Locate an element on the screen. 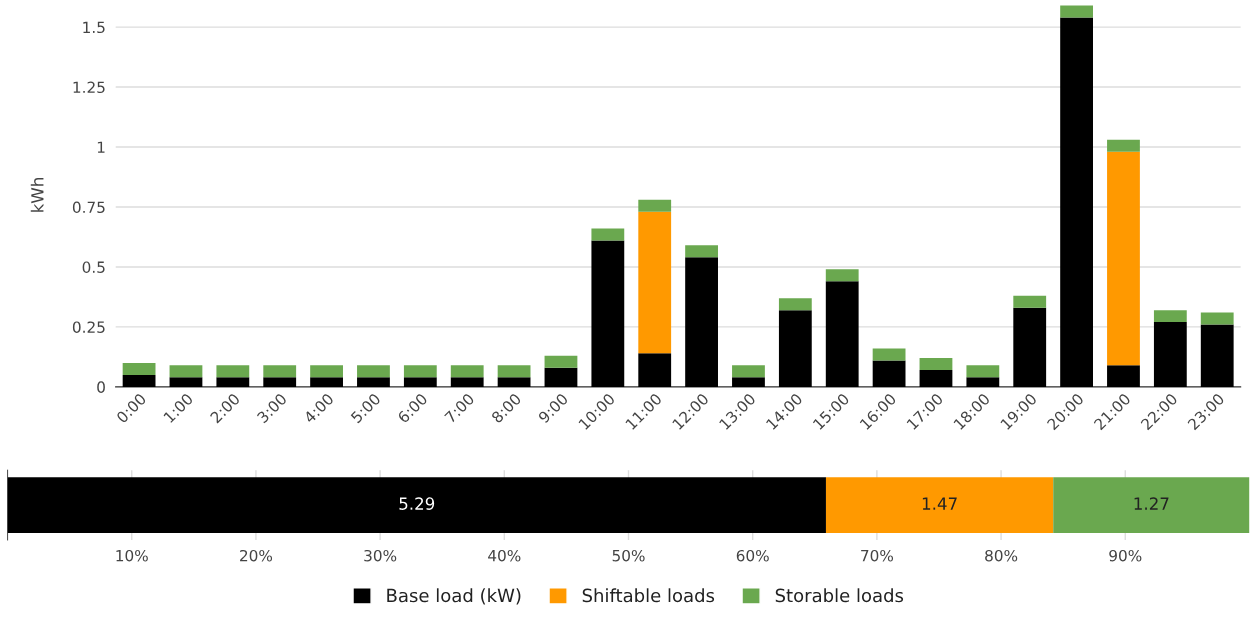  x-tick-label: 80% is located at coordinates (1001, 555).